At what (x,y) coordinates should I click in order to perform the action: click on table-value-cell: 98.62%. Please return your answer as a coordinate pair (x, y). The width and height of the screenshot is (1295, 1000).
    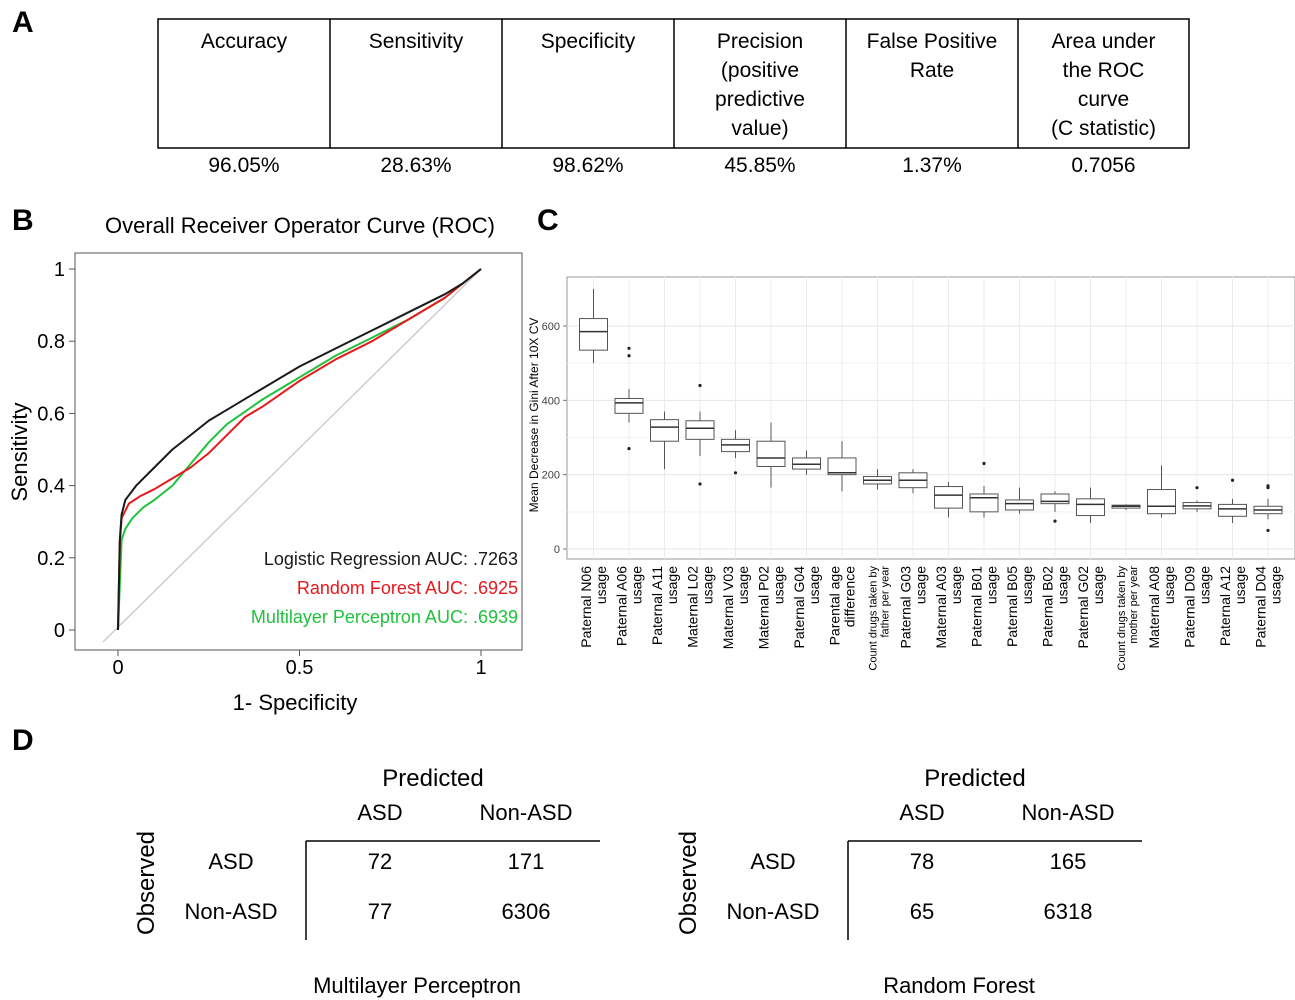
    Looking at the image, I should click on (587, 165).